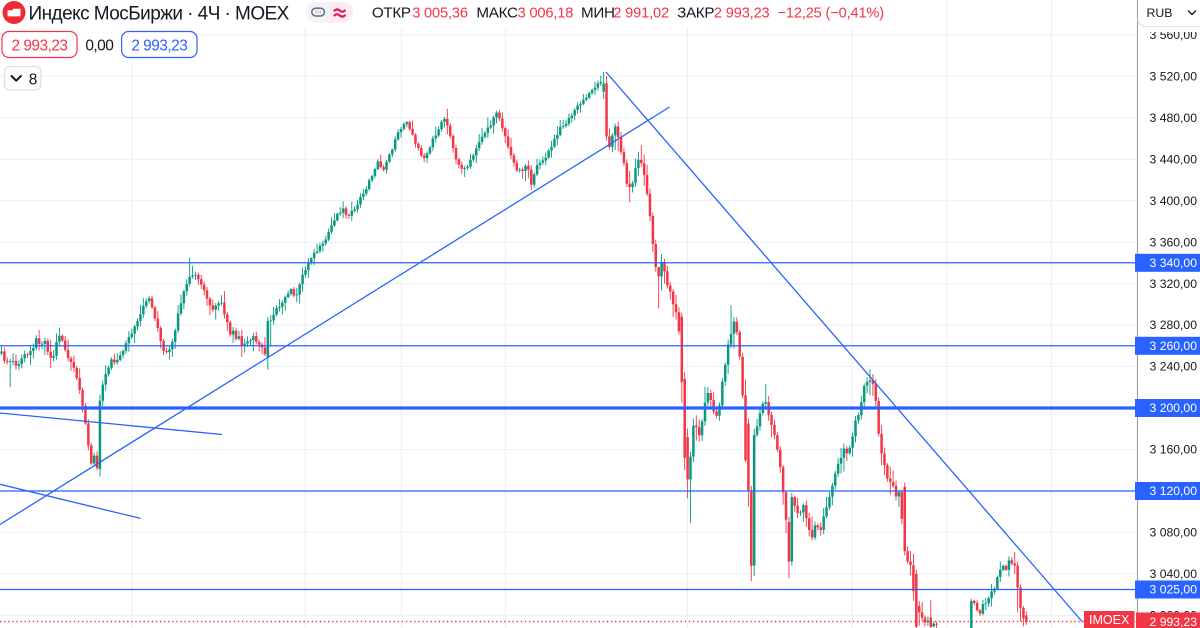 The width and height of the screenshot is (1200, 628). I want to click on svg-text: МАКС, so click(497, 13).